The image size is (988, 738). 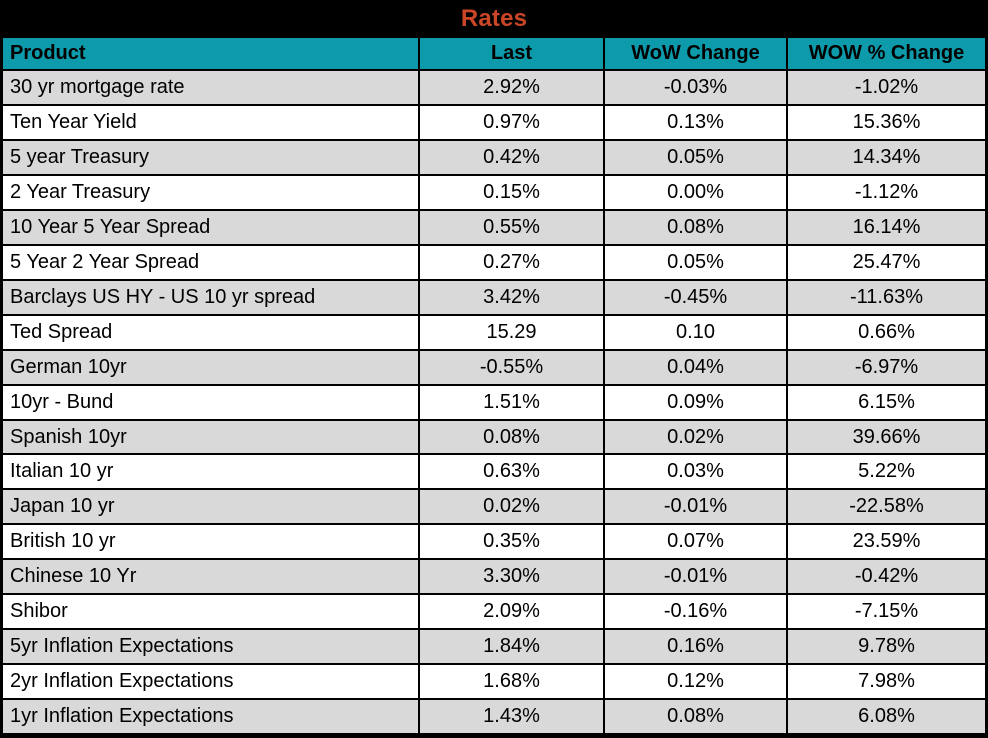 I want to click on table-row: Shibor 2.09% -0.16% -7.15%, so click(x=494, y=612).